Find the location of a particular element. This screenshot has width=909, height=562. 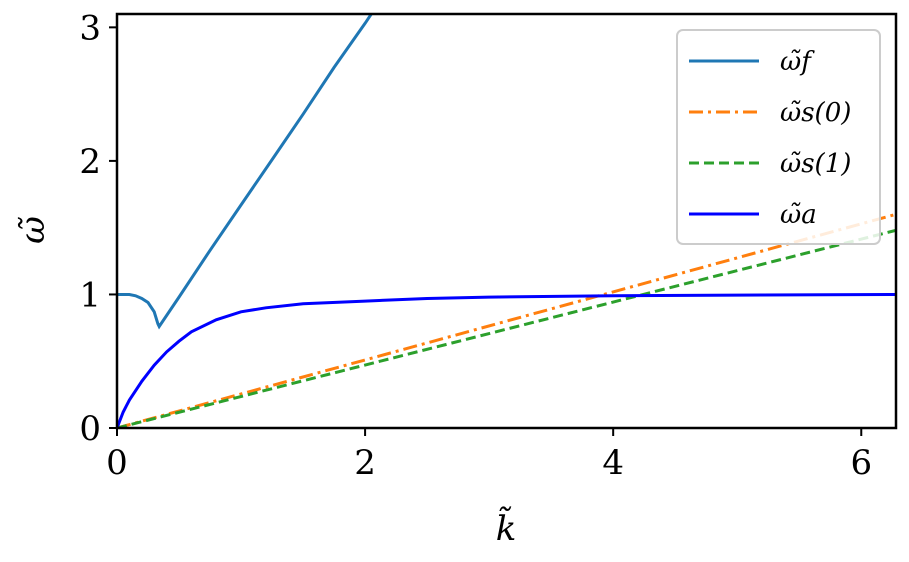

legend-box is located at coordinates (778, 137).